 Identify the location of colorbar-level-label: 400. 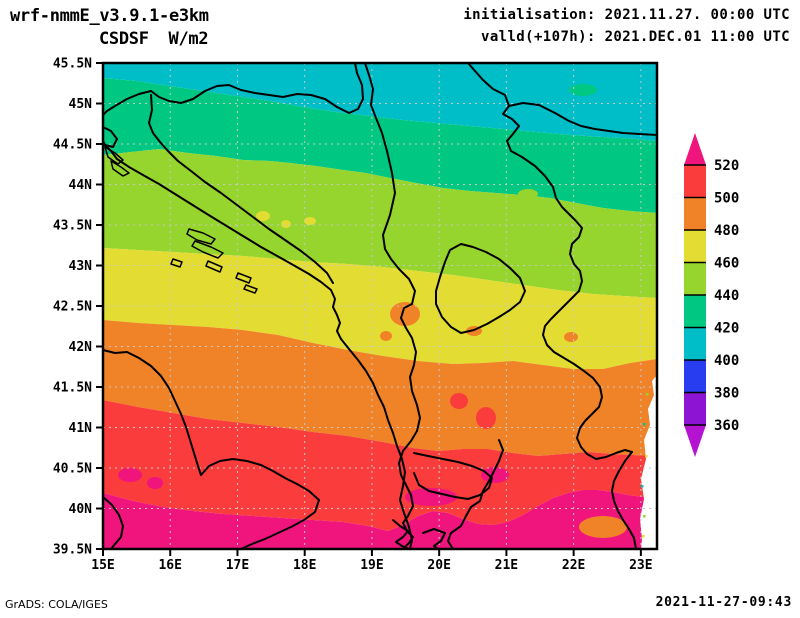
(726, 361).